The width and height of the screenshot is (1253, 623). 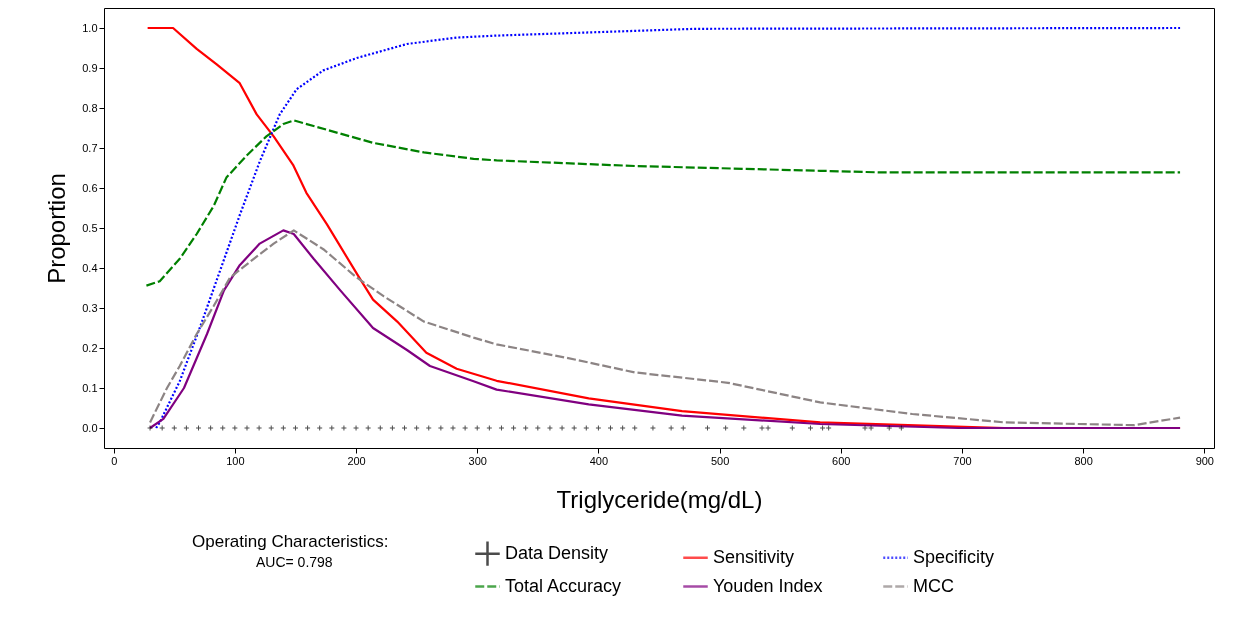 I want to click on y-tick-label: 0.3, so click(x=90, y=307).